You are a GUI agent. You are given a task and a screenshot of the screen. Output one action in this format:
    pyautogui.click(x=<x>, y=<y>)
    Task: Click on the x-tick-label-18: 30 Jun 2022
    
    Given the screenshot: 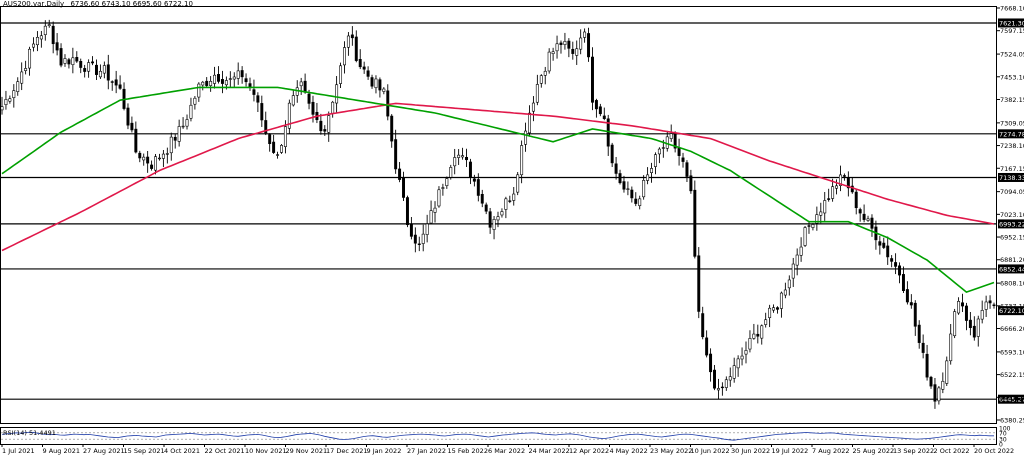 What is the action you would take?
    pyautogui.click(x=750, y=451)
    